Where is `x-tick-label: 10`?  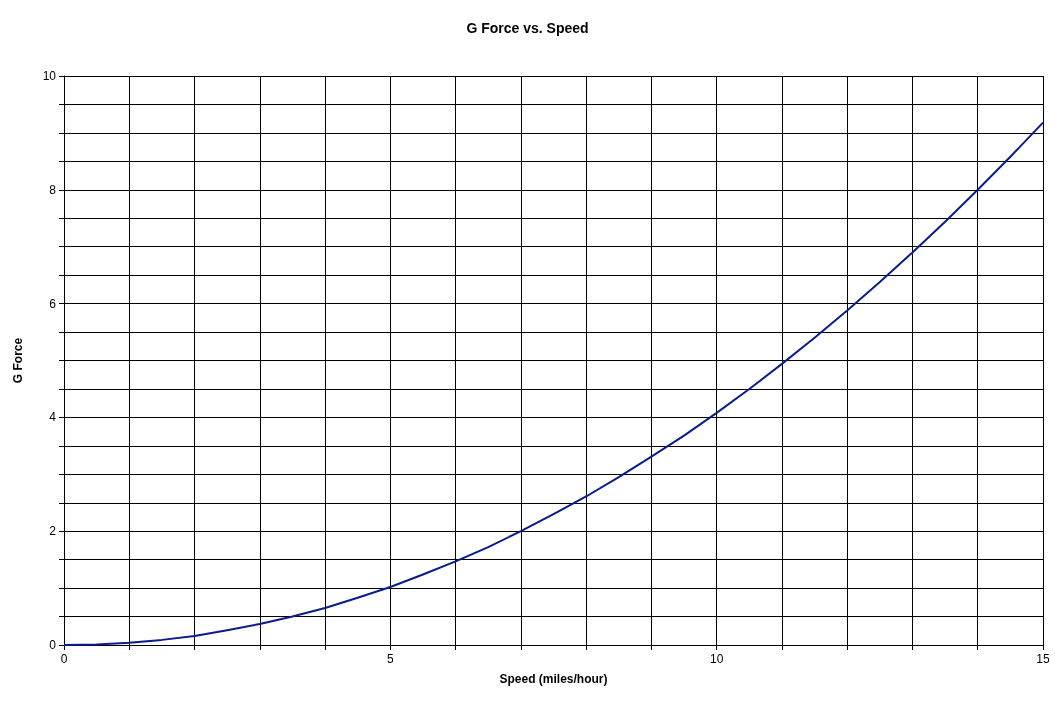
x-tick-label: 10 is located at coordinates (716, 659).